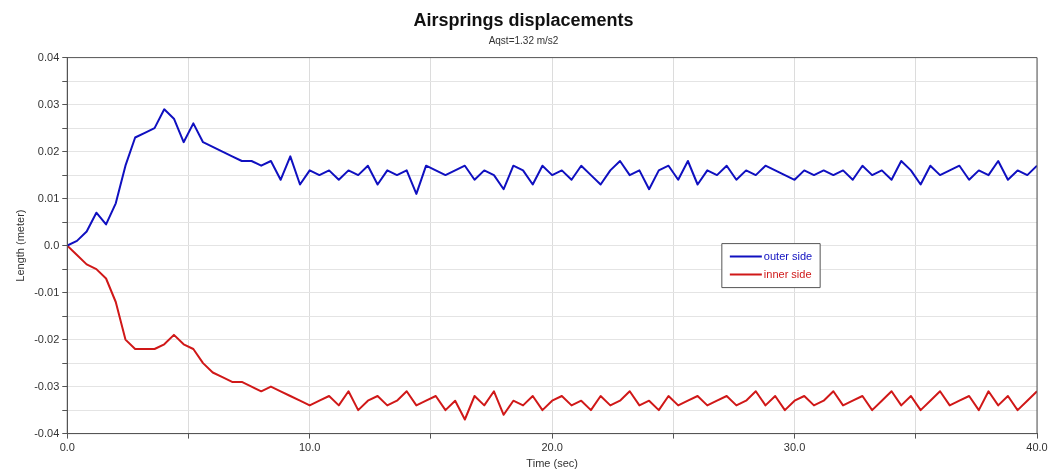 This screenshot has width=1053, height=473. Describe the element at coordinates (794, 447) in the screenshot. I see `x-tick-label: 30.0` at that location.